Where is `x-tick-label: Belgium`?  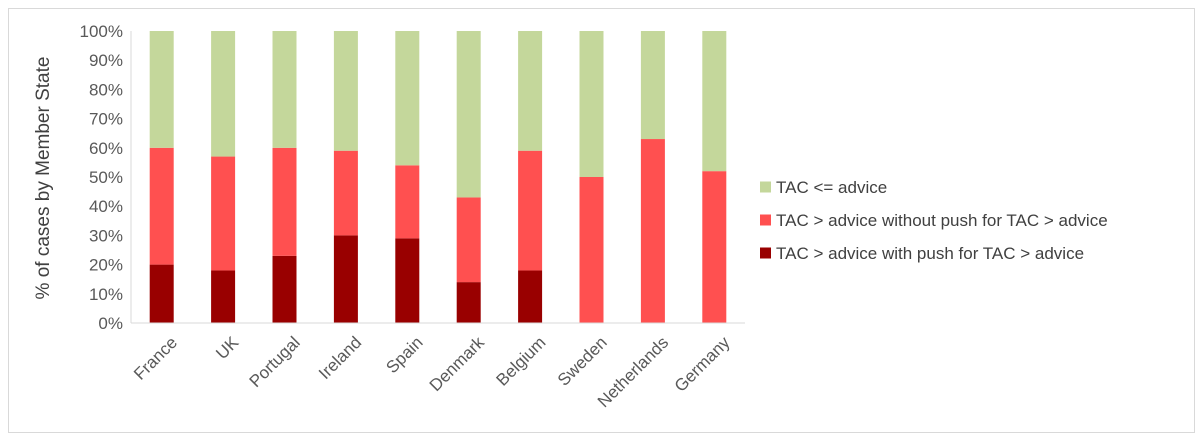
x-tick-label: Belgium is located at coordinates (521, 361).